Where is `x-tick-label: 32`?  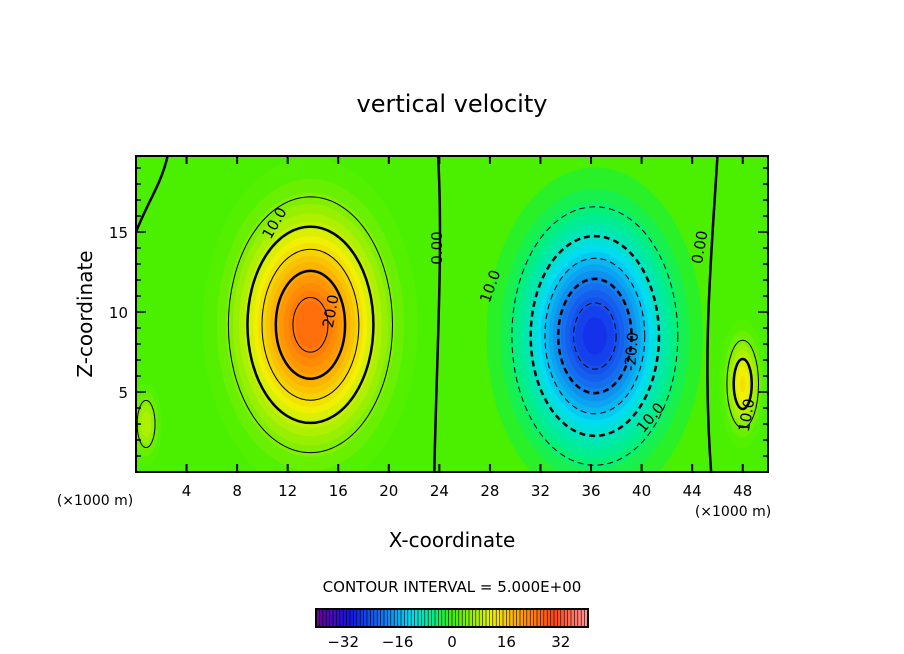 x-tick-label: 32 is located at coordinates (540, 491).